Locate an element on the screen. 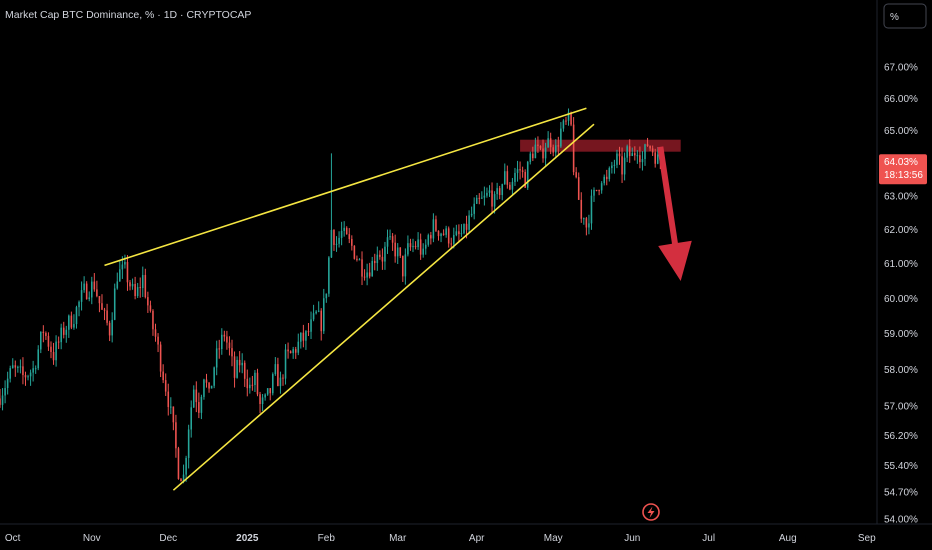 Image resolution: width=932 pixels, height=550 pixels. lightning-icon is located at coordinates (651, 512).